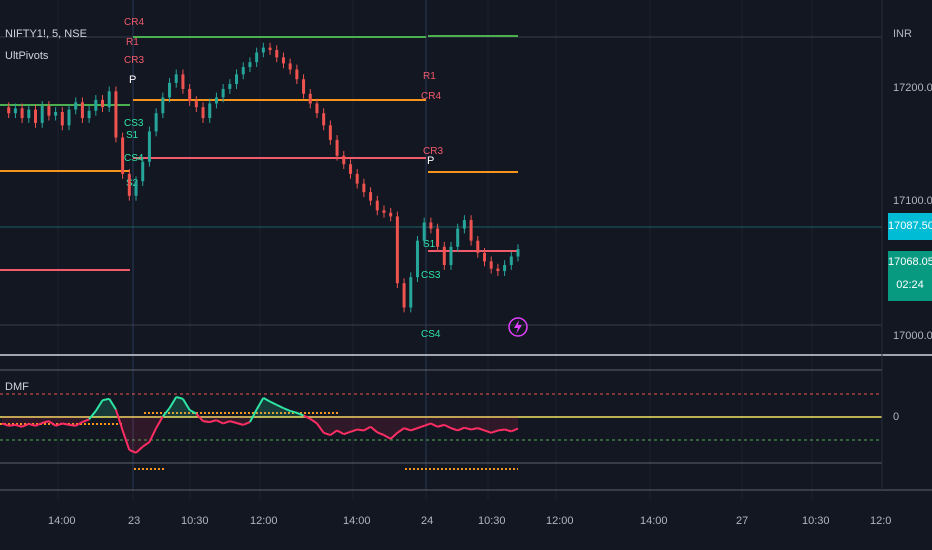  What do you see at coordinates (431, 275) in the screenshot?
I see `pivot-label-cs3-b: CS3` at bounding box center [431, 275].